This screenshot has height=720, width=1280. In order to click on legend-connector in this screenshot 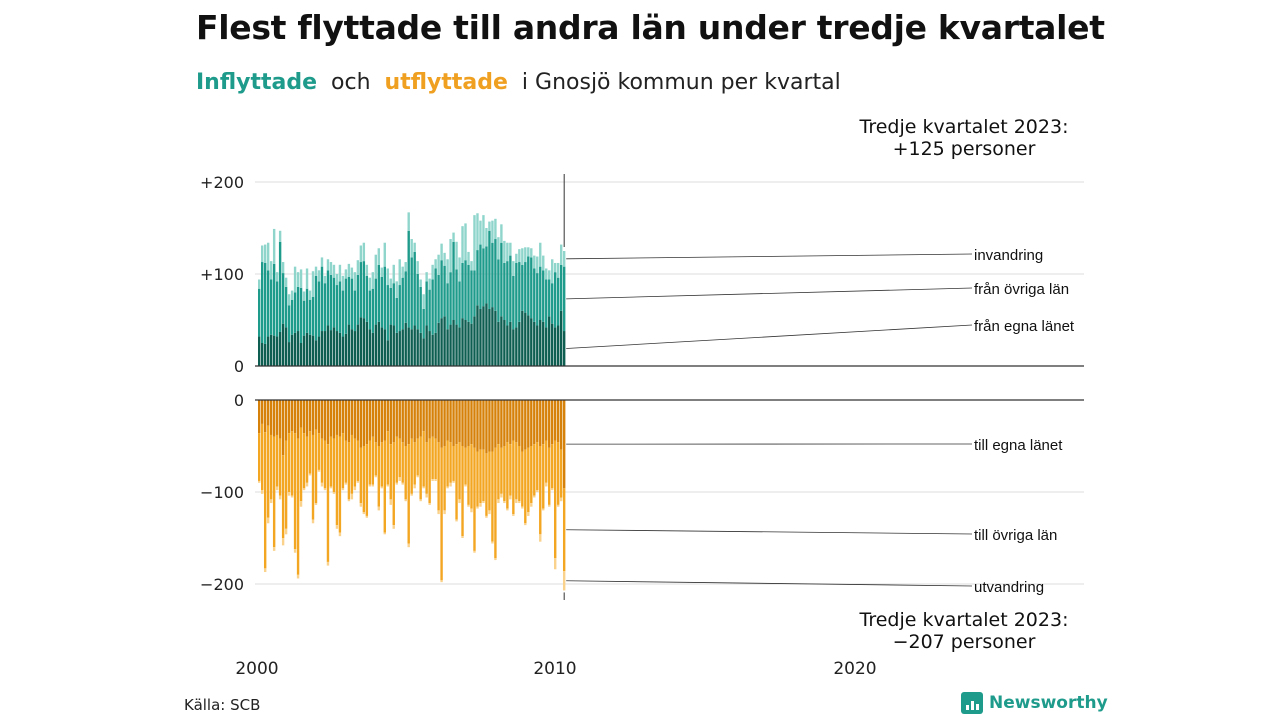, I will do `click(769, 293)`.